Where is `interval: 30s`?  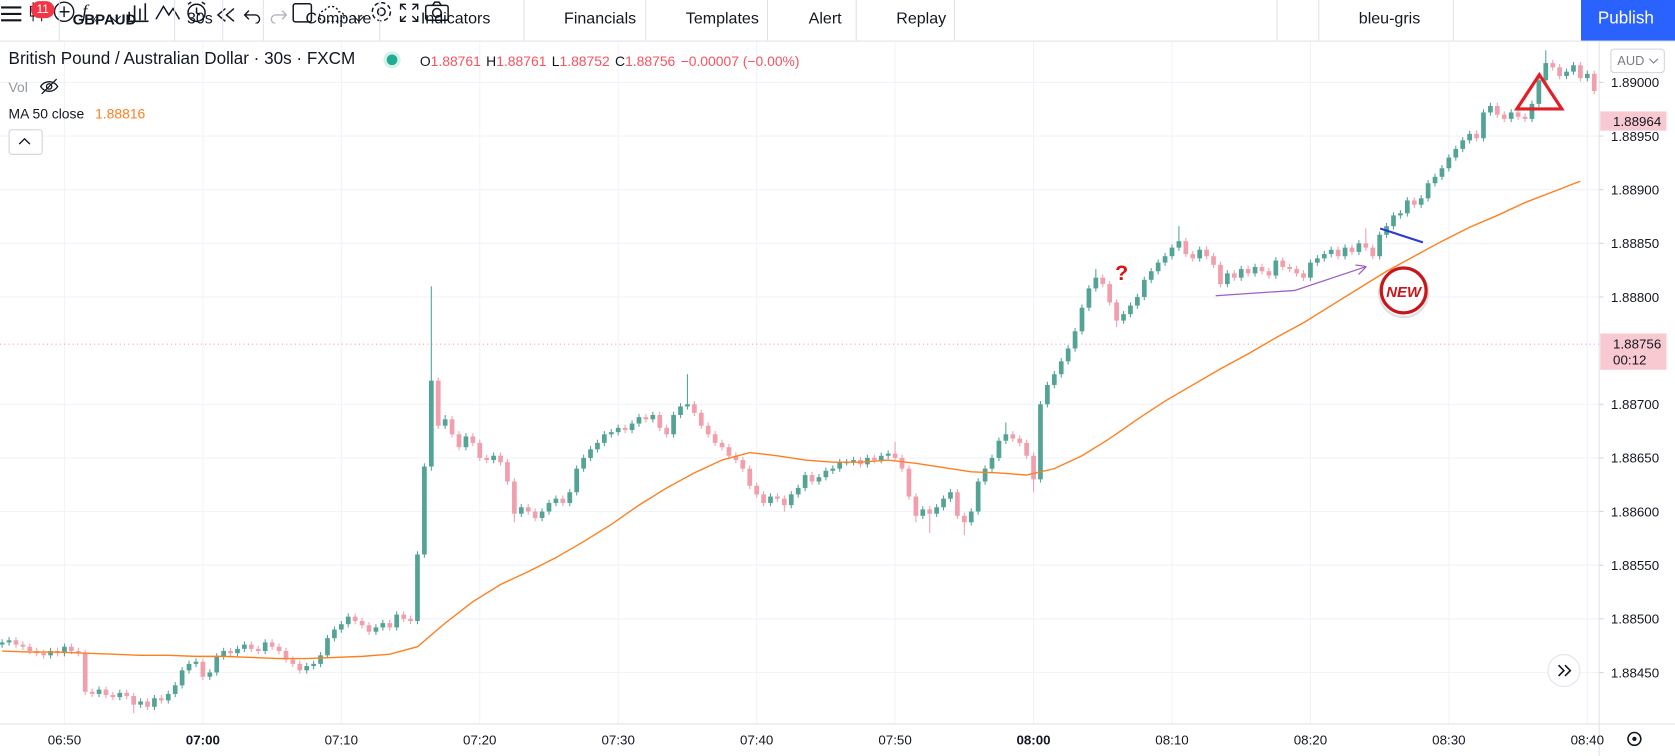
interval: 30s is located at coordinates (199, 18).